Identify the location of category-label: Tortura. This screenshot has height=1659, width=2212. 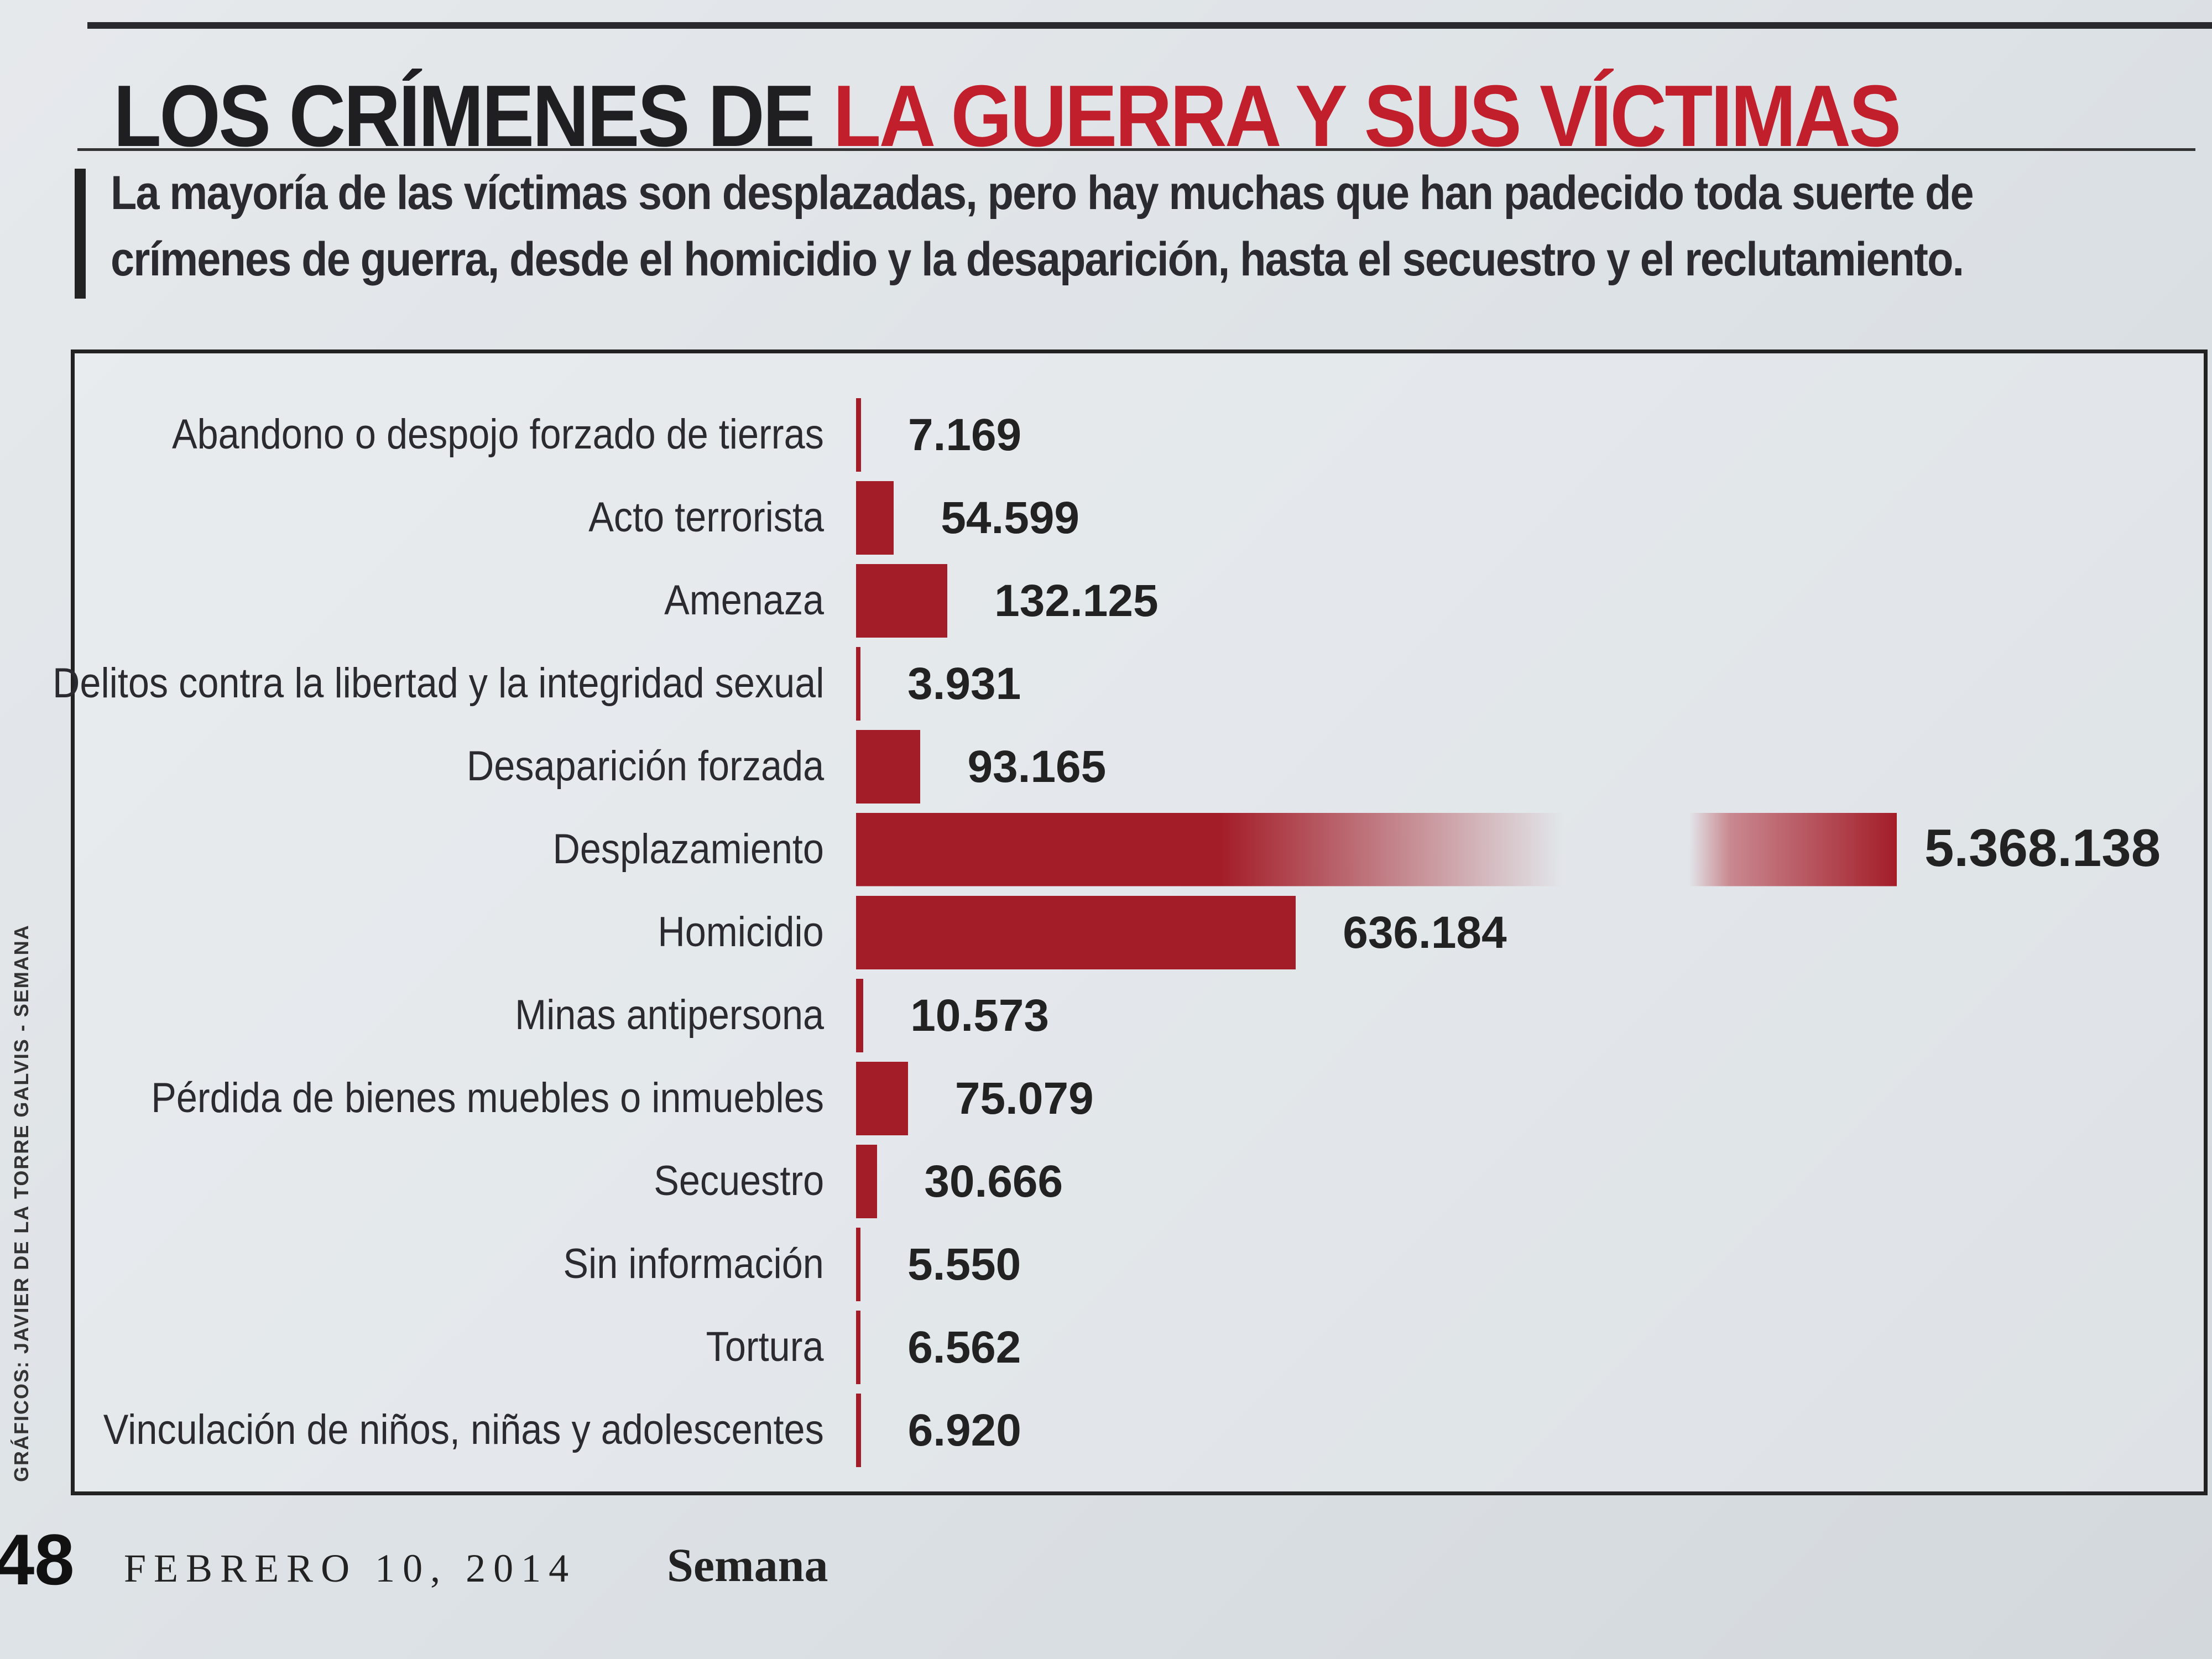
(765, 1347).